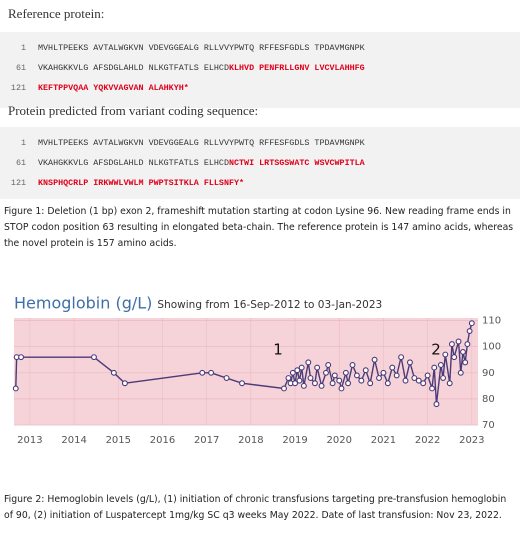 Image resolution: width=520 pixels, height=545 pixels. I want to click on y-tick-label: 100, so click(491, 347).